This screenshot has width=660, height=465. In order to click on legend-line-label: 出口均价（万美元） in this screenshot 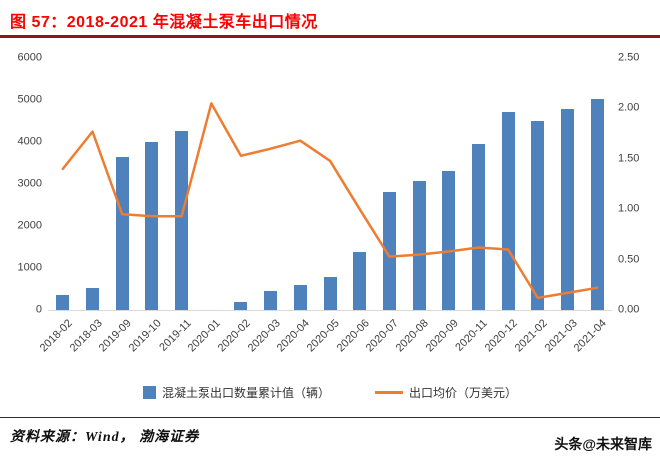, I will do `click(463, 393)`.